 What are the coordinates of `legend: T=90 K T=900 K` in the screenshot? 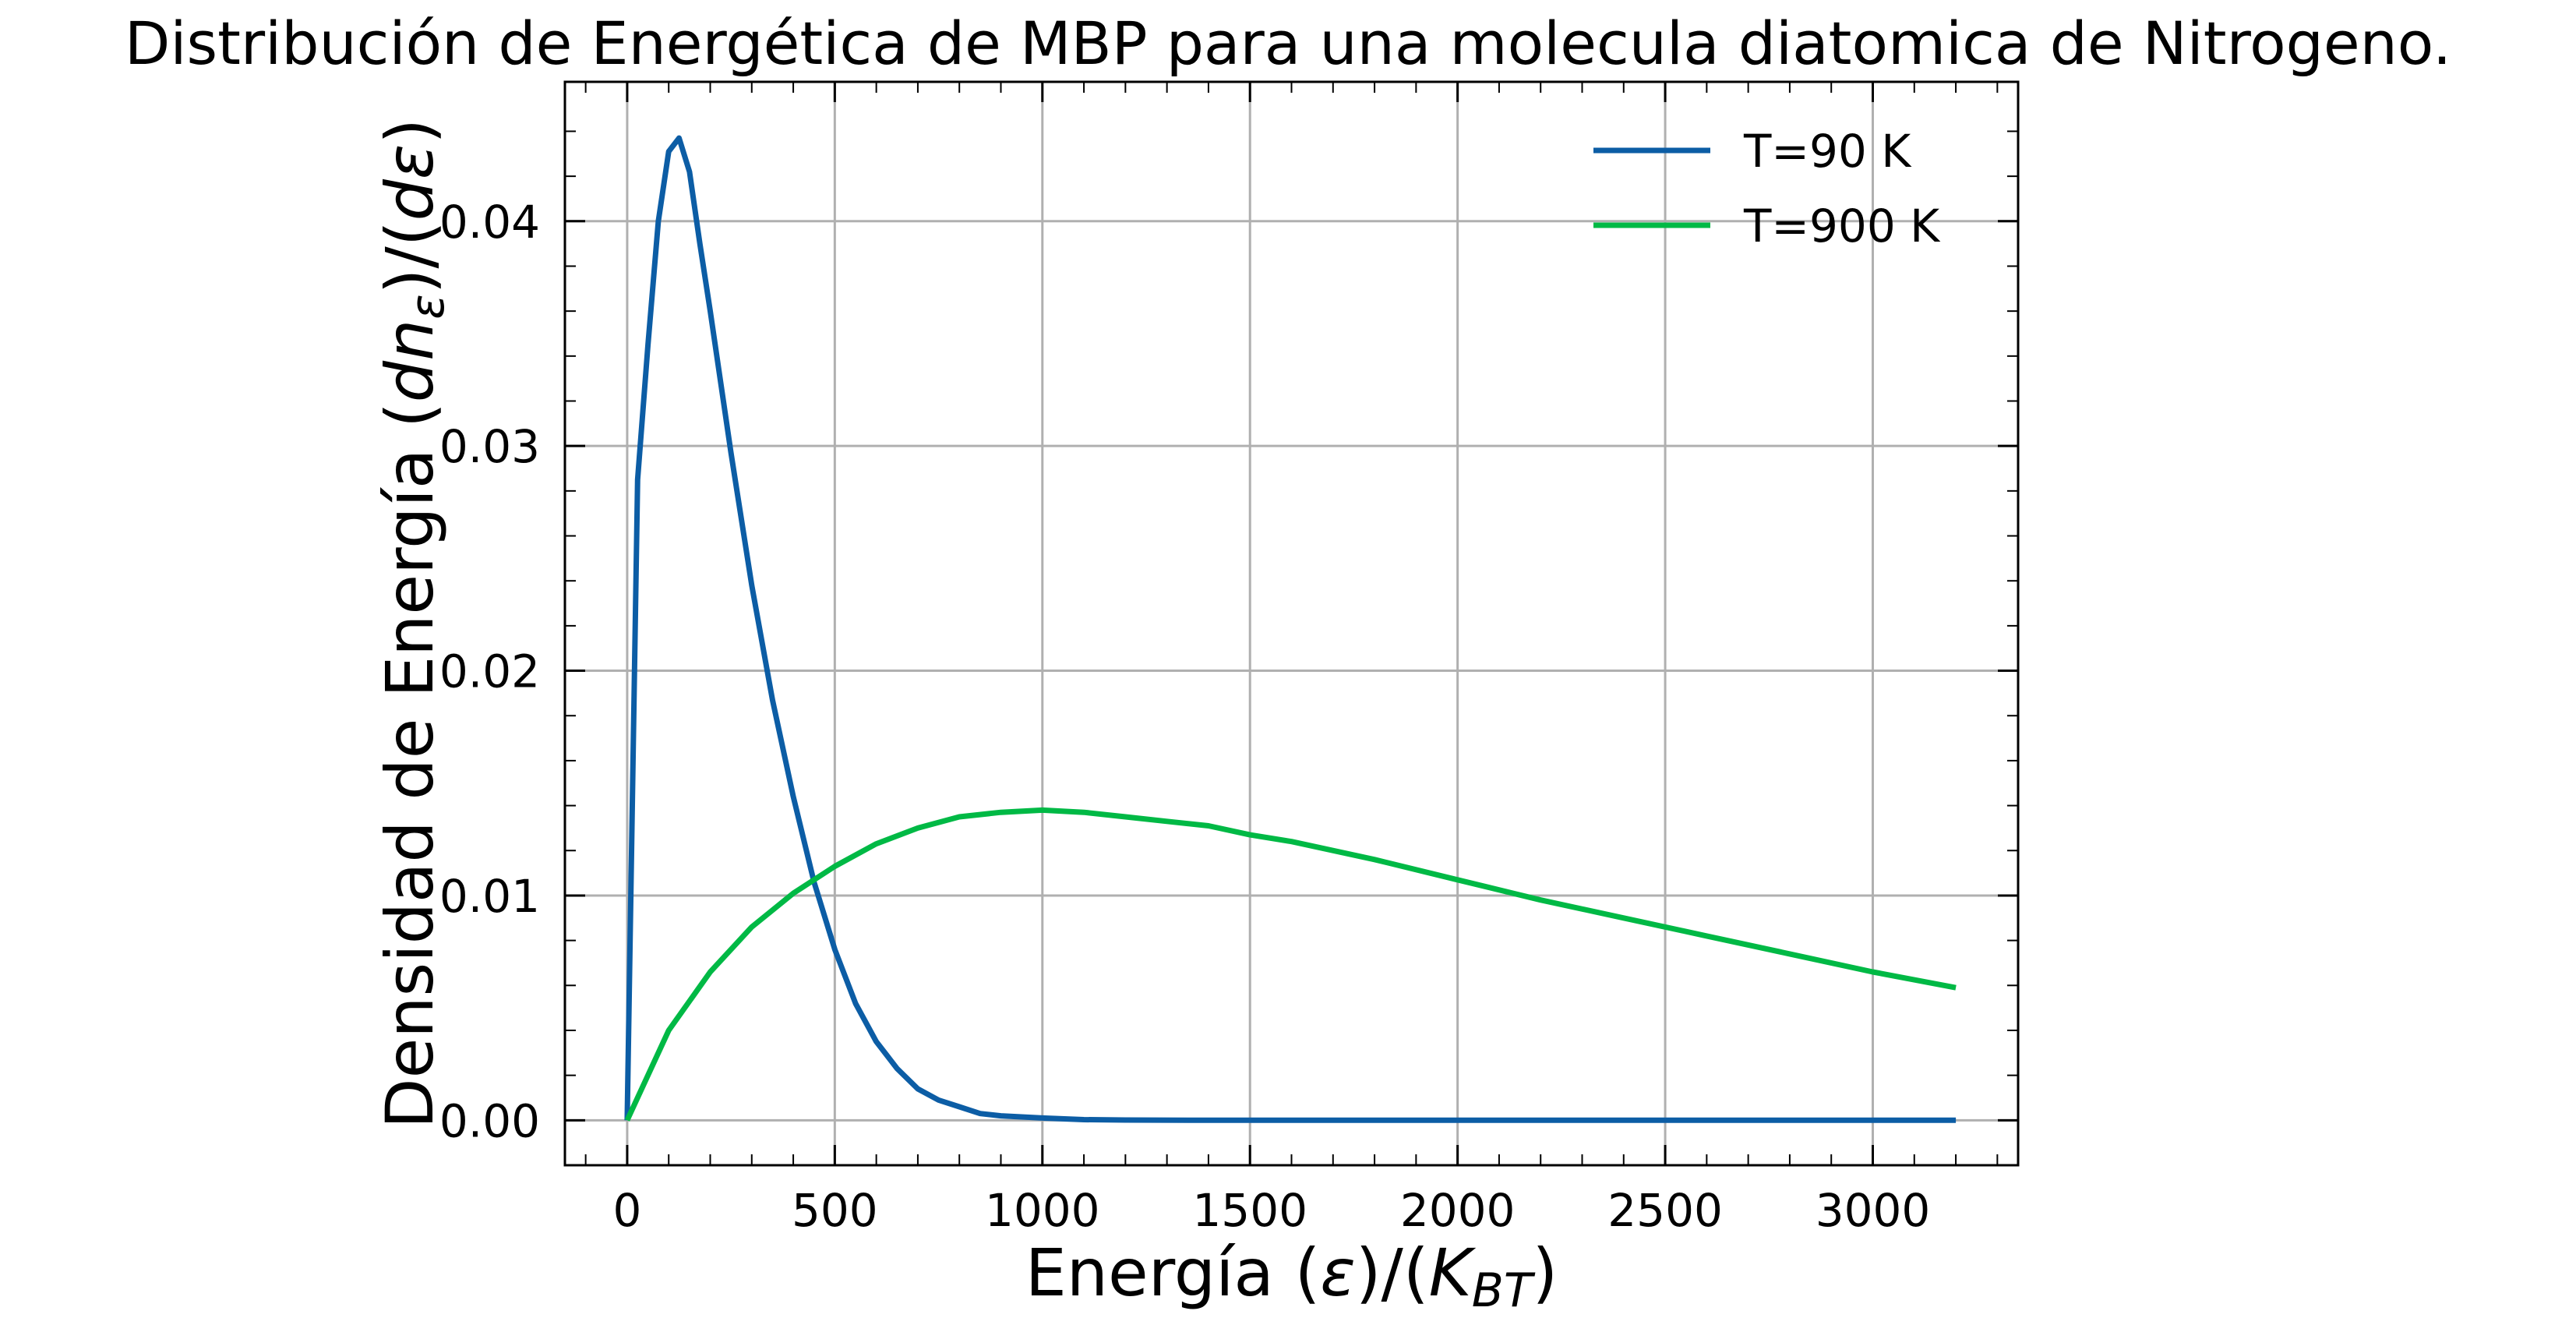 It's located at (1767, 189).